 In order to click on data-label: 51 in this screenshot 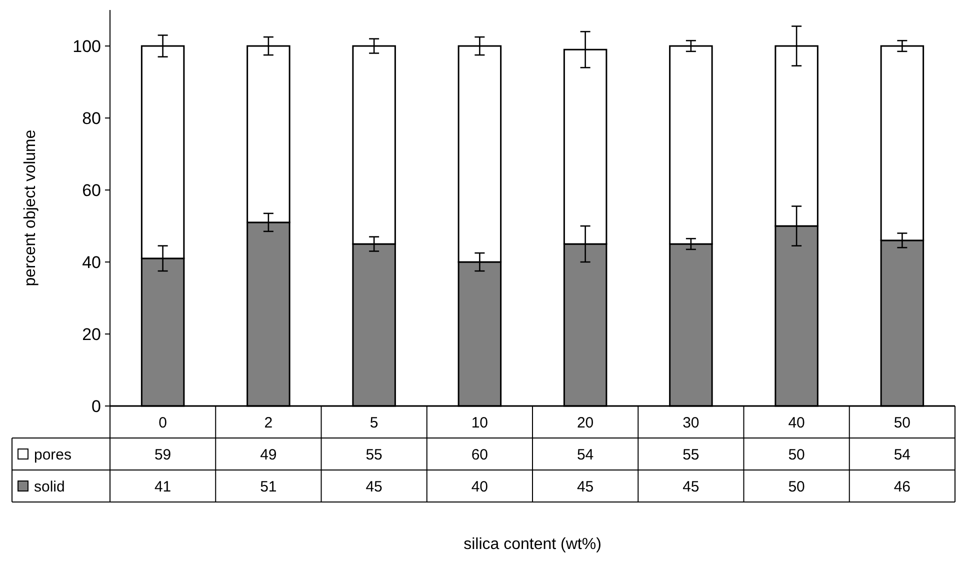, I will do `click(268, 487)`.